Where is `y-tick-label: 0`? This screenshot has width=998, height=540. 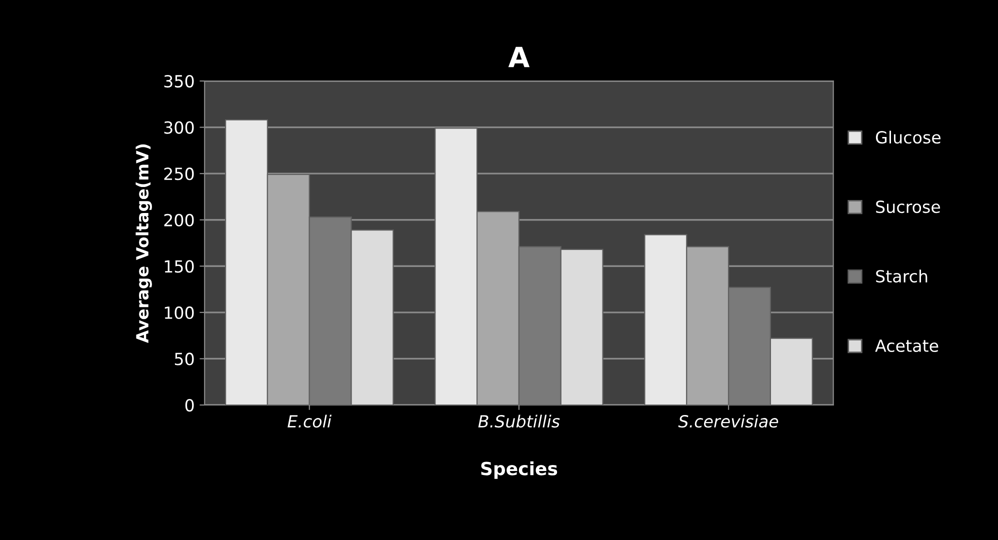
y-tick-label: 0 is located at coordinates (189, 405).